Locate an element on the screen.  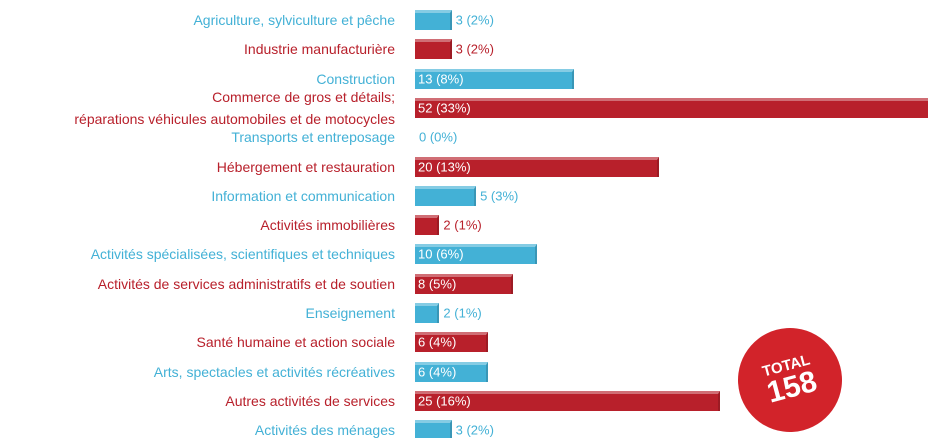
category-label: Transports et entreposage is located at coordinates (313, 137).